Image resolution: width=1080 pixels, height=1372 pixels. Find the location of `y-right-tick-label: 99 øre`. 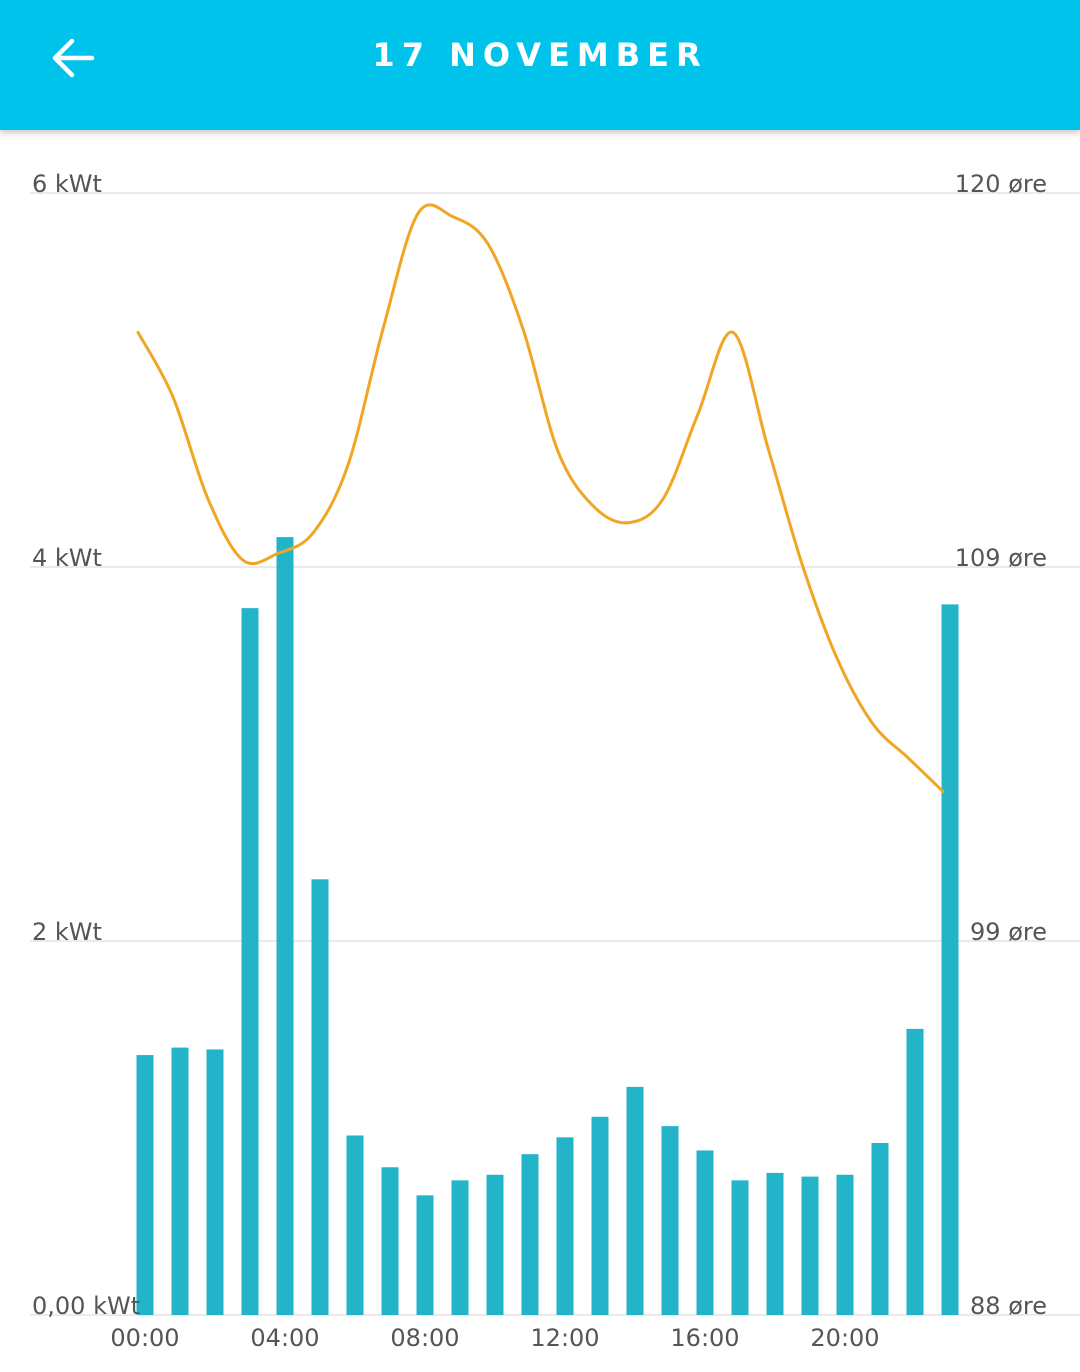

y-right-tick-label: 99 øre is located at coordinates (1008, 932).